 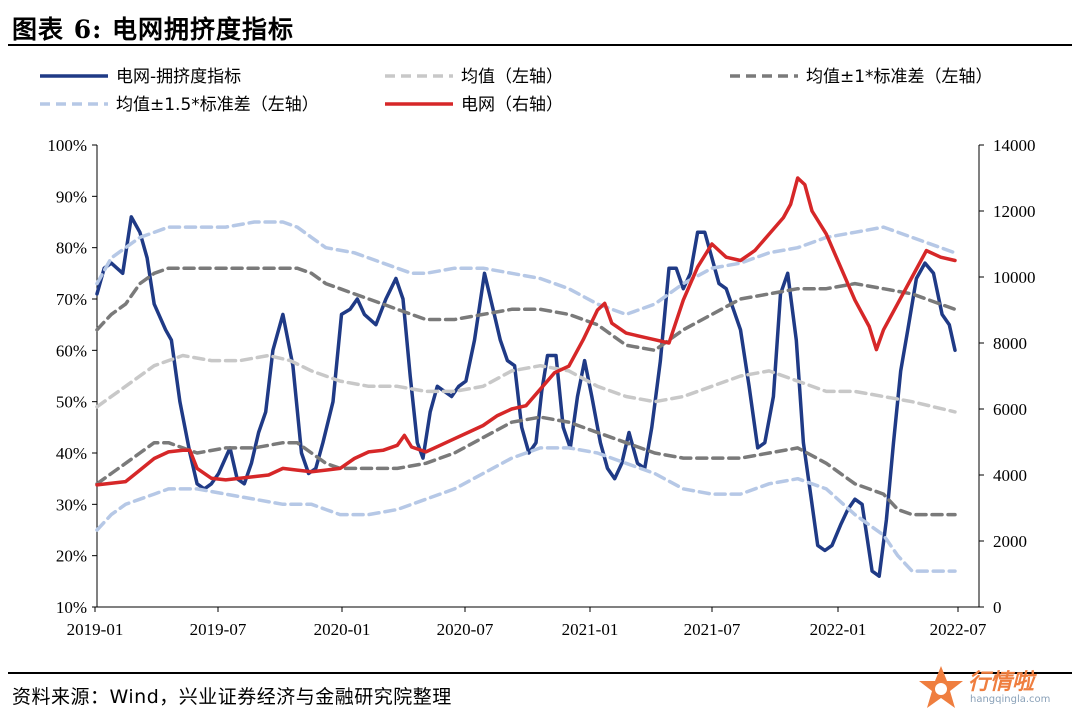 What do you see at coordinates (1010, 541) in the screenshot?
I see `right-tick-label: 2000` at bounding box center [1010, 541].